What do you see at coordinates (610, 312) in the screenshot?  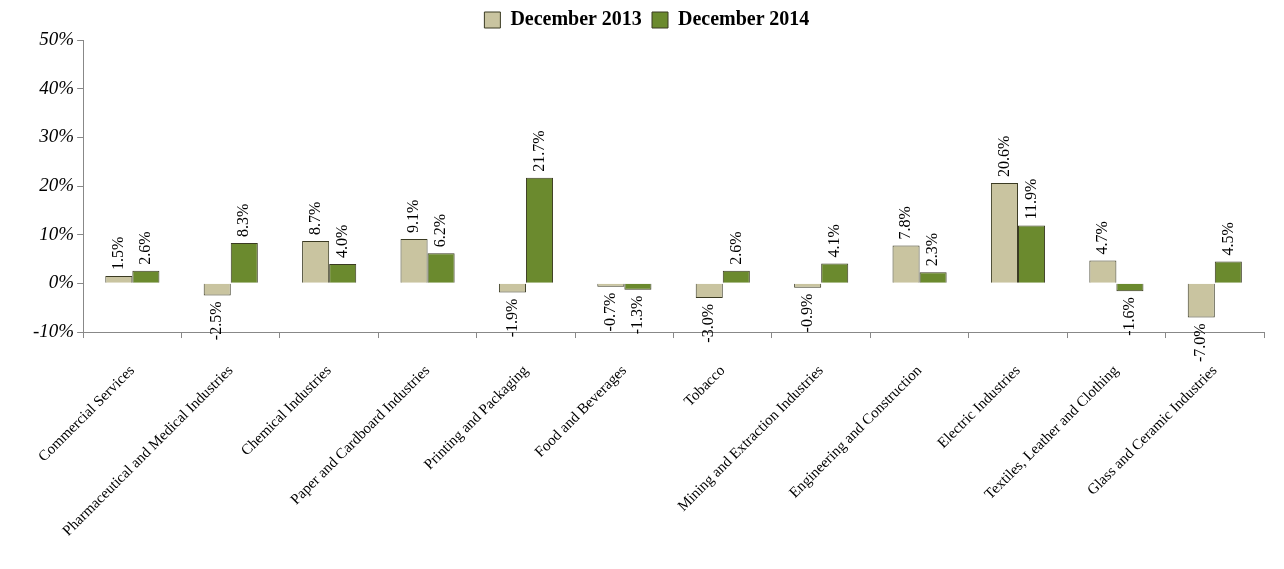 I see `data-label: -0.7%` at bounding box center [610, 312].